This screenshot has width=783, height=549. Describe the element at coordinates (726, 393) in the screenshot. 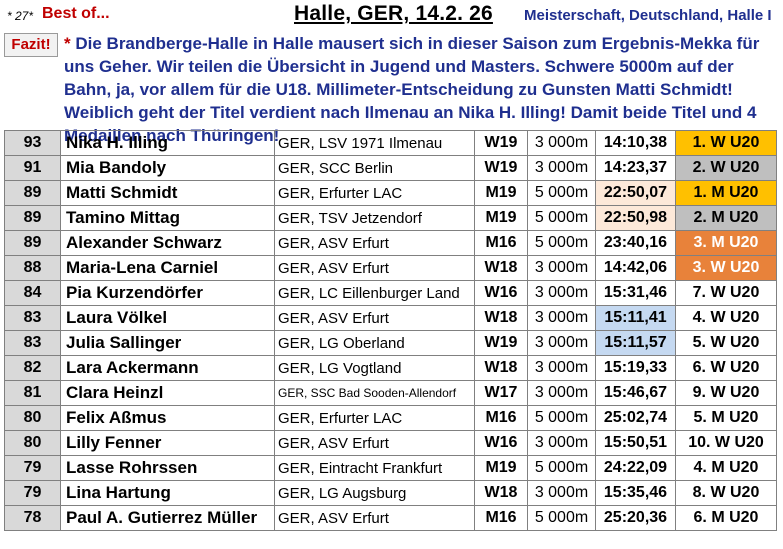

I see `rank-cell: 9. W U20` at that location.